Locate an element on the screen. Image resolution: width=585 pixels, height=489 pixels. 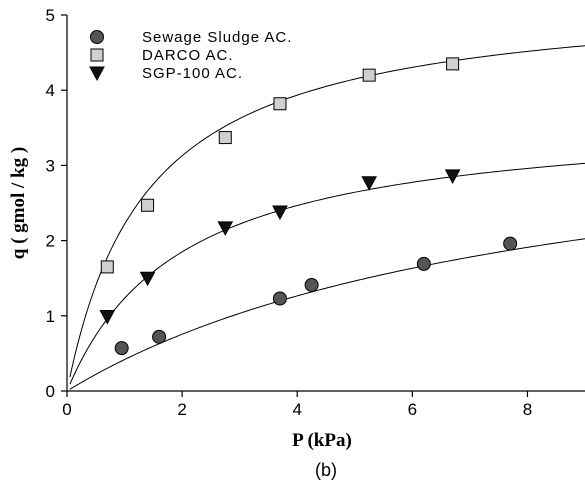
y-tick-label: 2 is located at coordinates (50, 241).